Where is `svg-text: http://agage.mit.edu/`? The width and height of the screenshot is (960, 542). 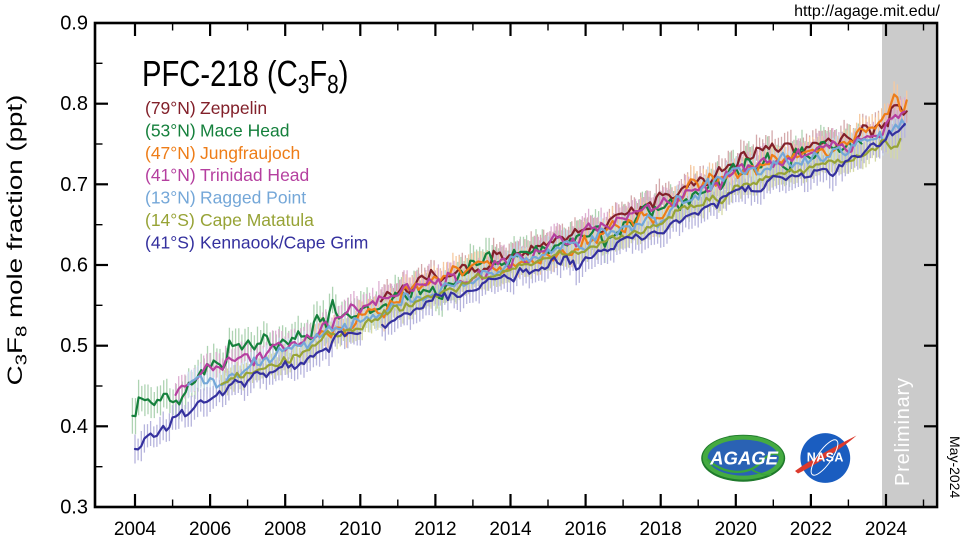 svg-text: http://agage.mit.edu/ is located at coordinates (867, 11).